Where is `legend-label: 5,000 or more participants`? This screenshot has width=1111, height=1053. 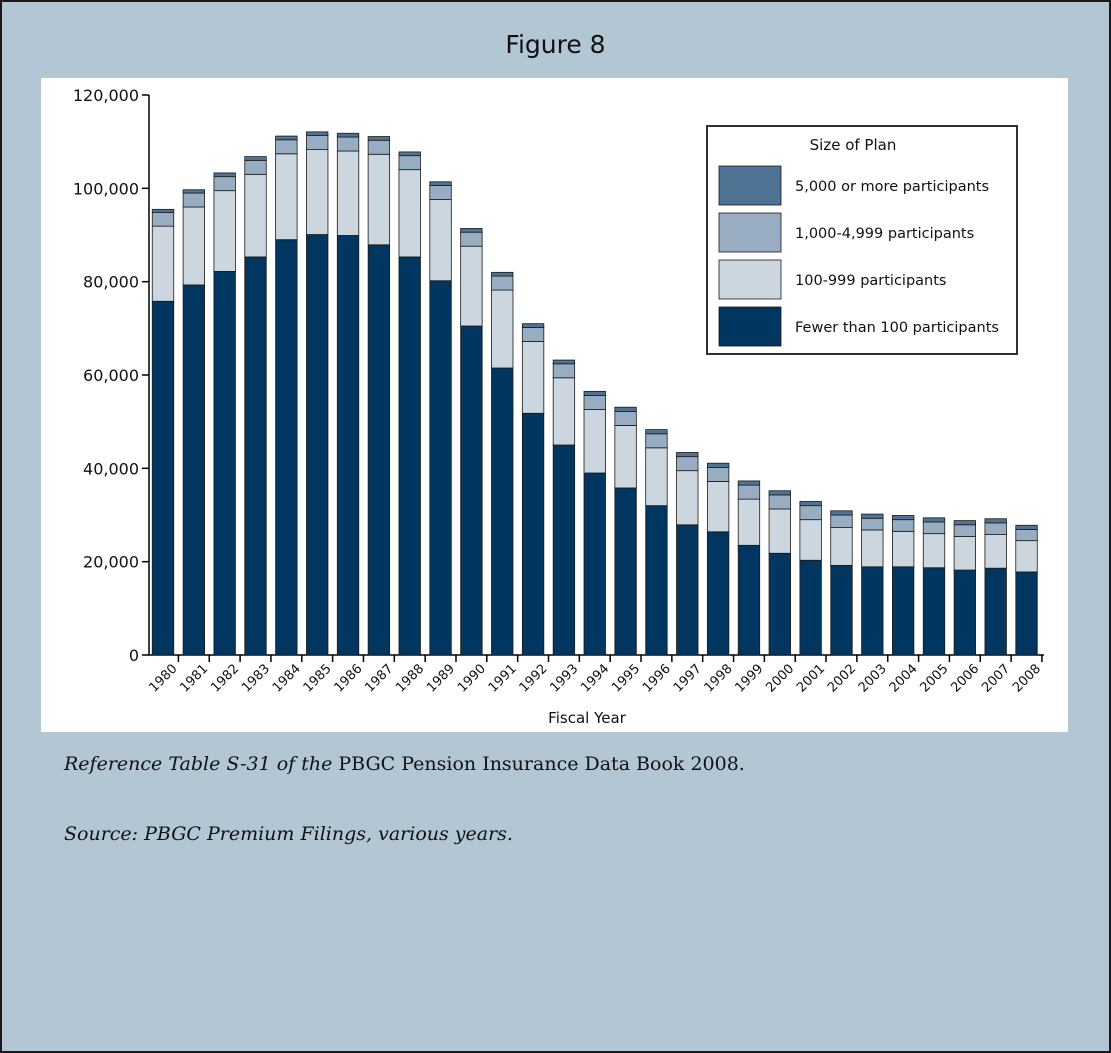
legend-label: 5,000 or more participants is located at coordinates (892, 187).